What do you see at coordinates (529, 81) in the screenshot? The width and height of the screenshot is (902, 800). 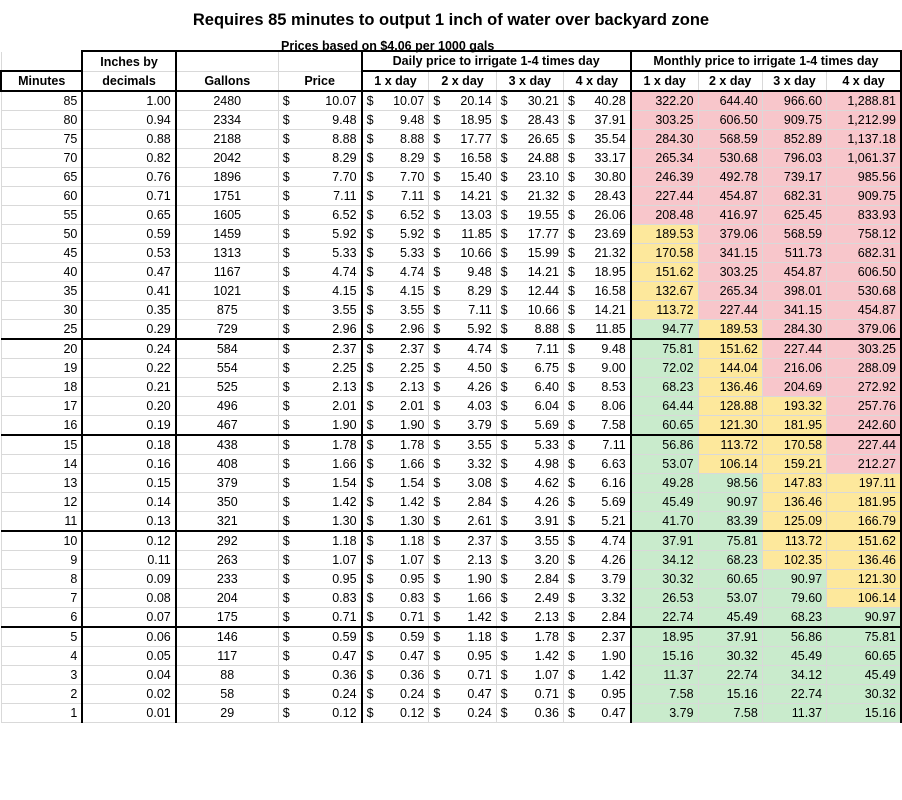 I see `header-daily-3: 3 x day` at bounding box center [529, 81].